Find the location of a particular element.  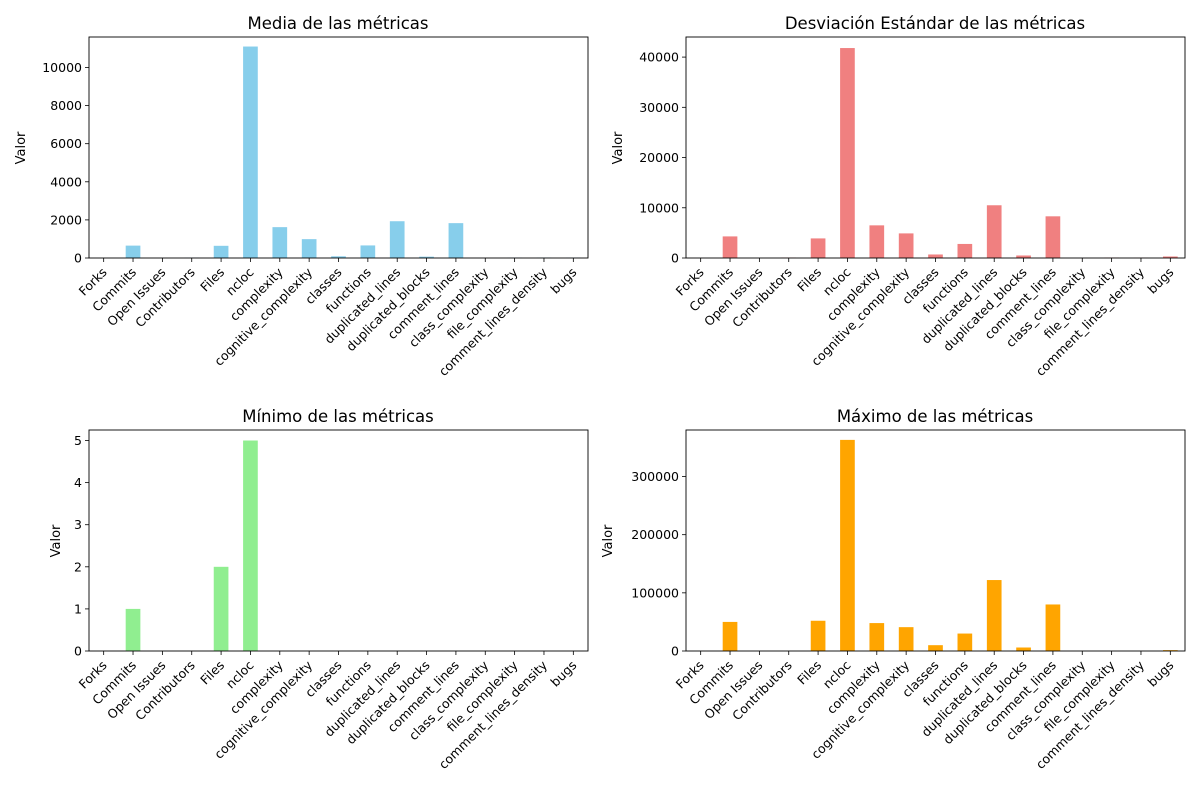

chart-title: Desviación Estándar de las métricas is located at coordinates (935, 23).